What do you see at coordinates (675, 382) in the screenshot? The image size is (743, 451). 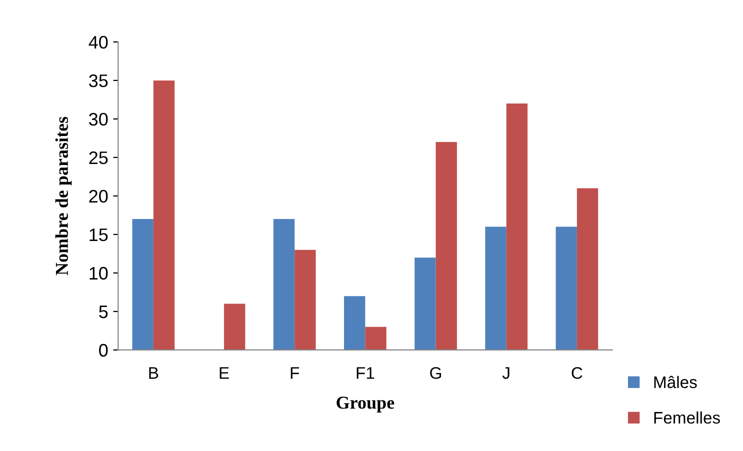 I see `legend-label: Mâles` at bounding box center [675, 382].